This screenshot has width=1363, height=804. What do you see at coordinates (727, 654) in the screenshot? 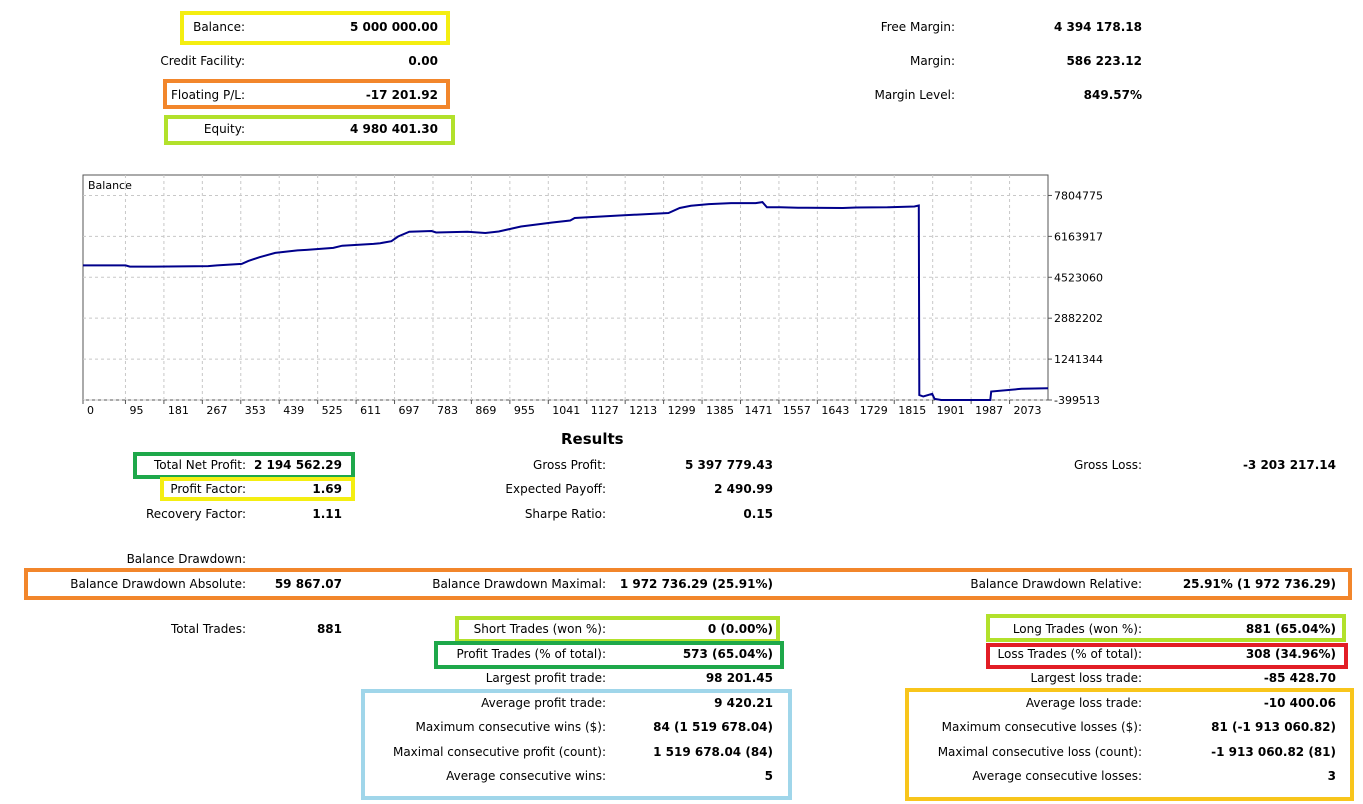
I see `profit-trades-value: 573 (65.04%)` at bounding box center [727, 654].